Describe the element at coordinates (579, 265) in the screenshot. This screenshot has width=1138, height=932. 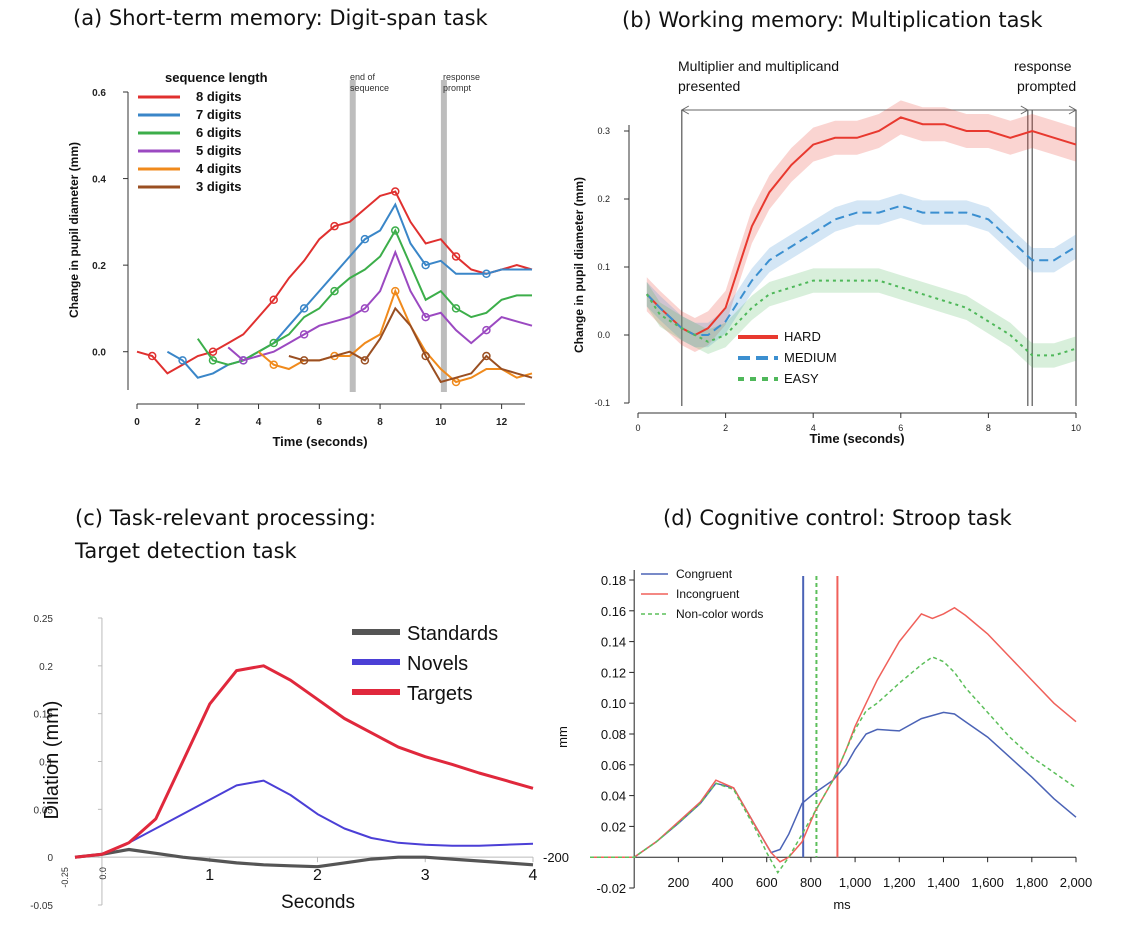
I see `panel-b-y-label: Change in pupil diameter (mm)` at that location.